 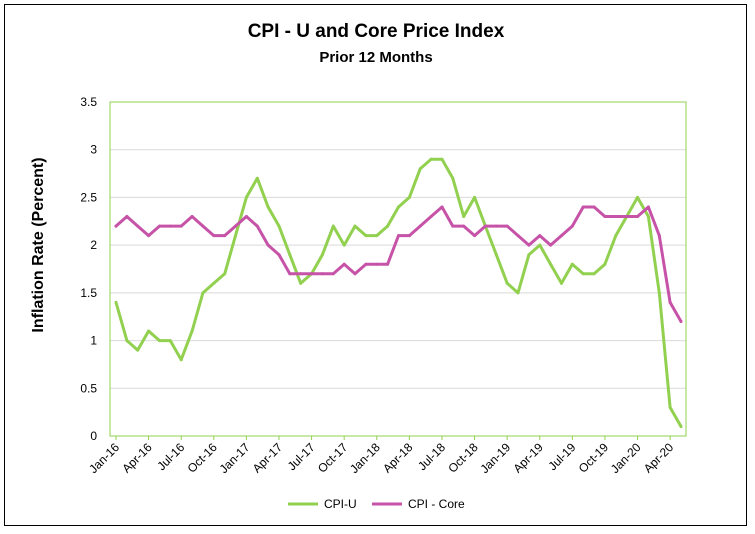 I want to click on x-tick-label: Oct-16, so click(x=203, y=458).